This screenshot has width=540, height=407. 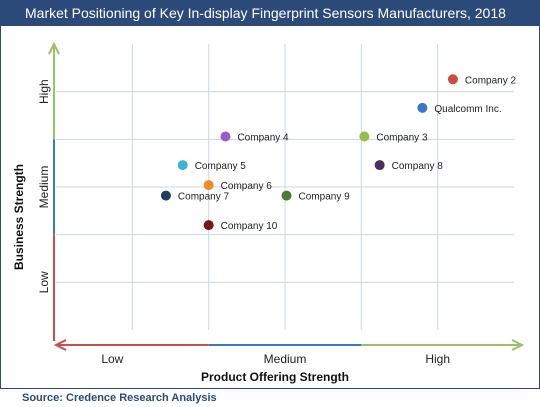 What do you see at coordinates (204, 197) in the screenshot?
I see `data-point-label: Company 7` at bounding box center [204, 197].